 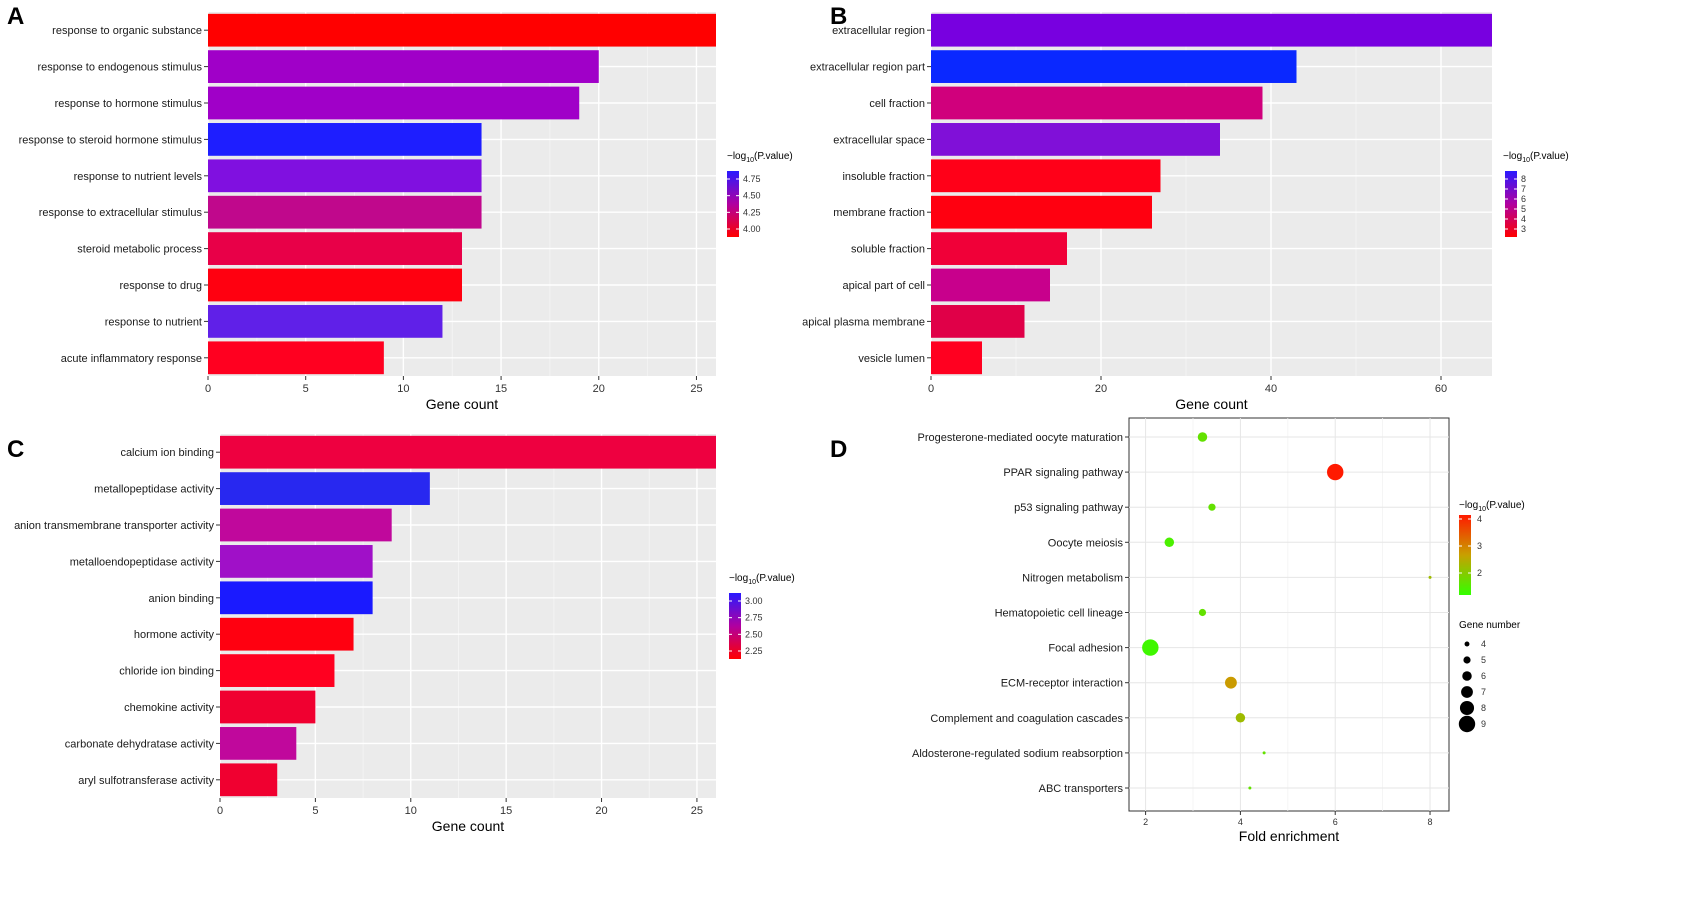 I want to click on panel-c-x-tick-label: 5, so click(x=315, y=811).